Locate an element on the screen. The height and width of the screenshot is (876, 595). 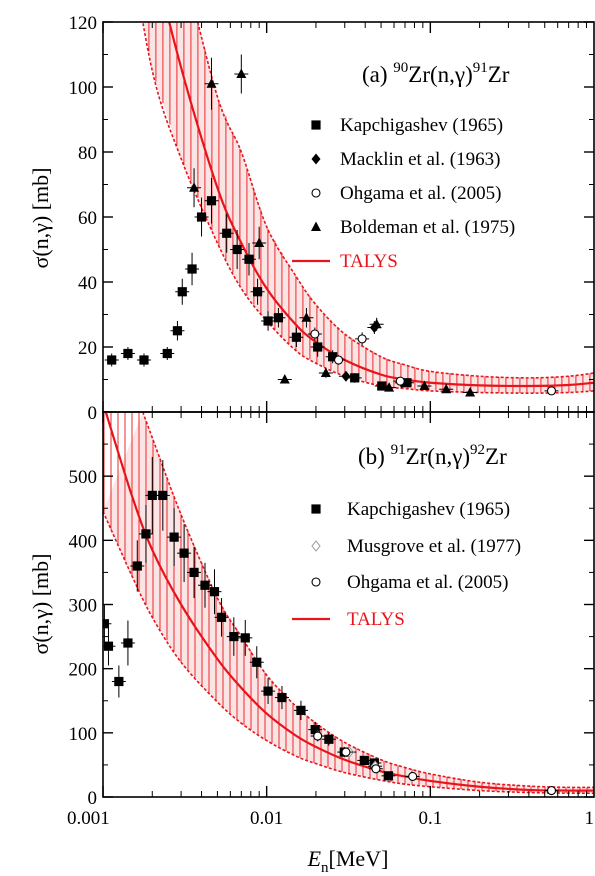
panel-a-title-mid: Zr(n,γ) is located at coordinates (440, 74).